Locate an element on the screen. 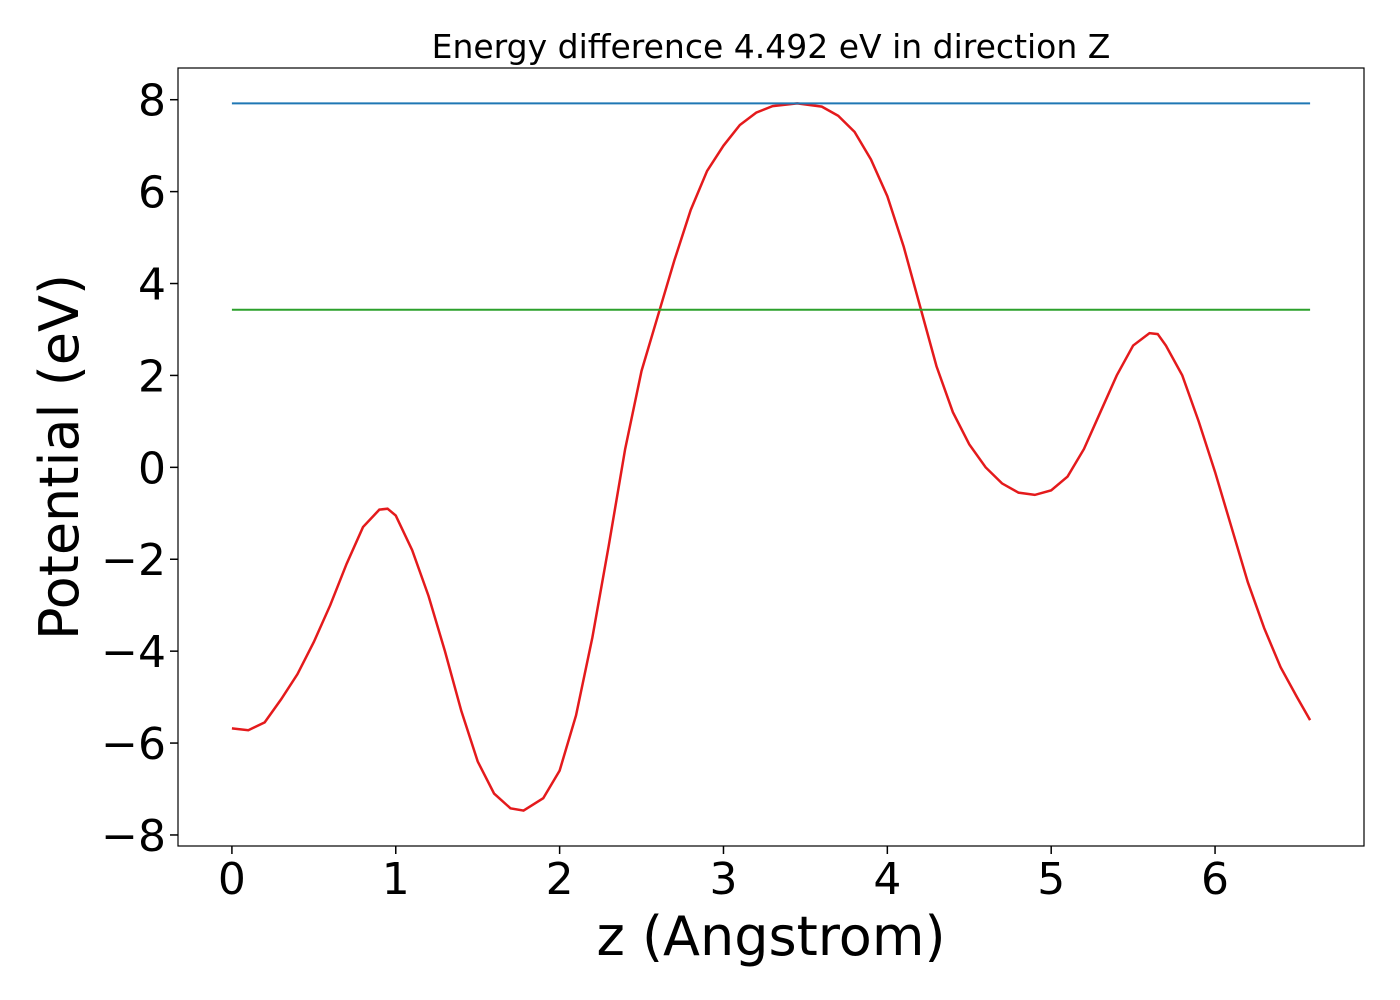 The height and width of the screenshot is (1000, 1400). y-tick-label: 4 is located at coordinates (152, 285).